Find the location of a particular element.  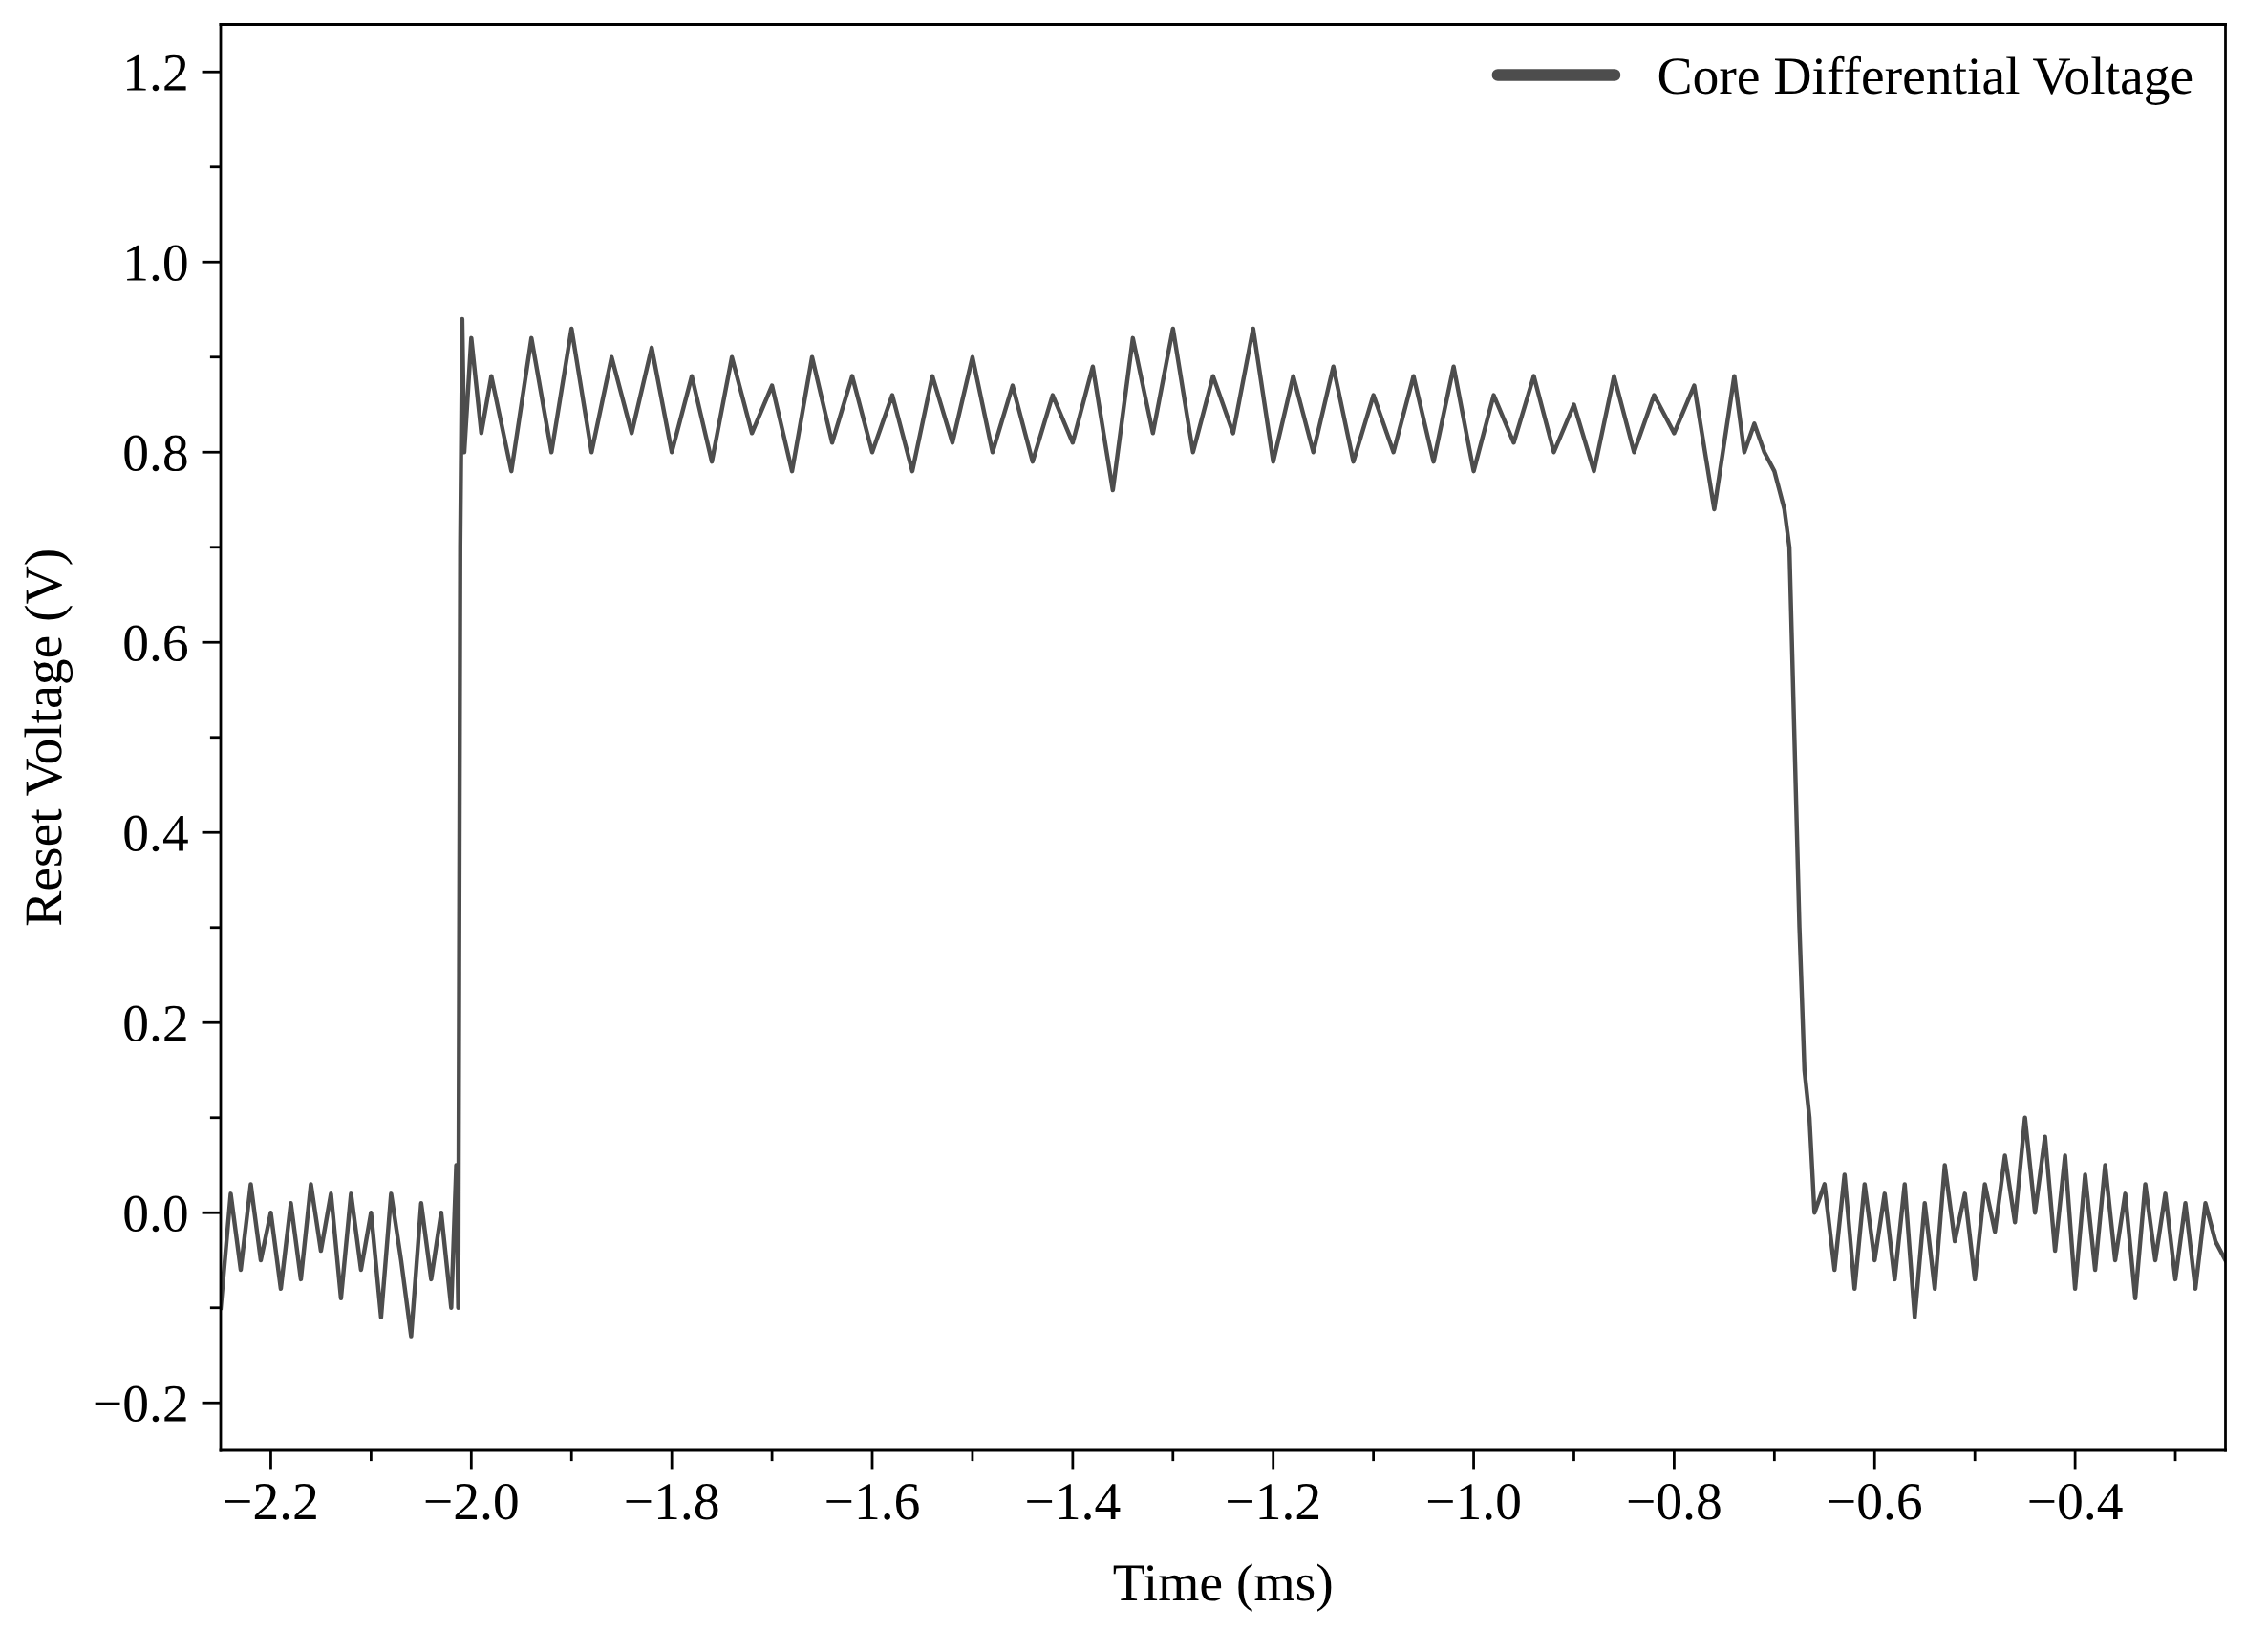

y-tick-label: 1.0 is located at coordinates (157, 263).